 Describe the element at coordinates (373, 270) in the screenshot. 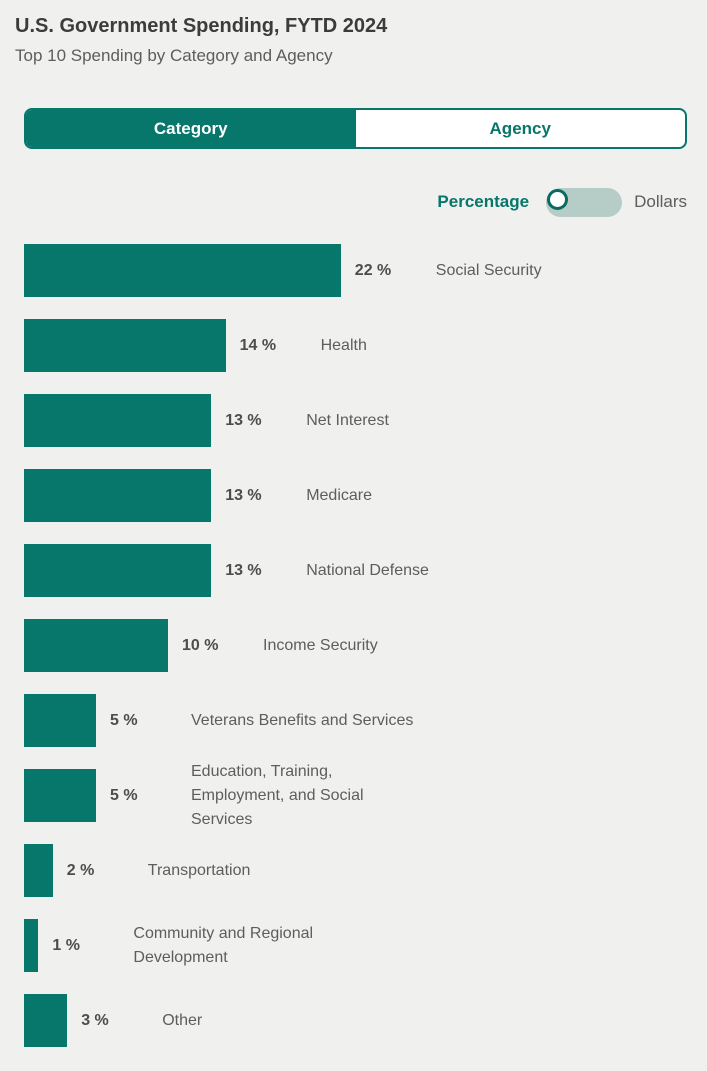

I see `bar-value: 22 %` at that location.